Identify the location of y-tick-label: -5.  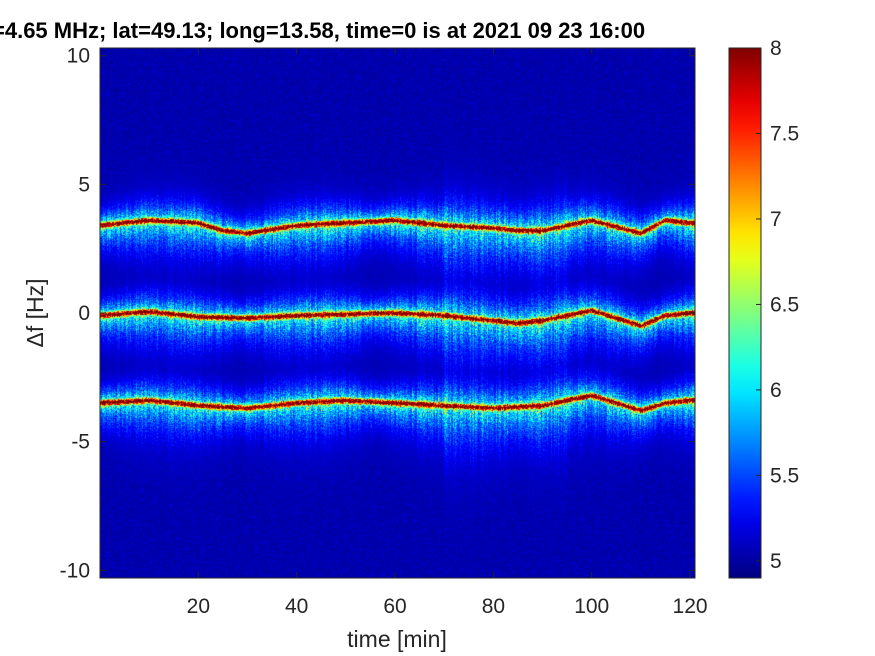
(80, 442).